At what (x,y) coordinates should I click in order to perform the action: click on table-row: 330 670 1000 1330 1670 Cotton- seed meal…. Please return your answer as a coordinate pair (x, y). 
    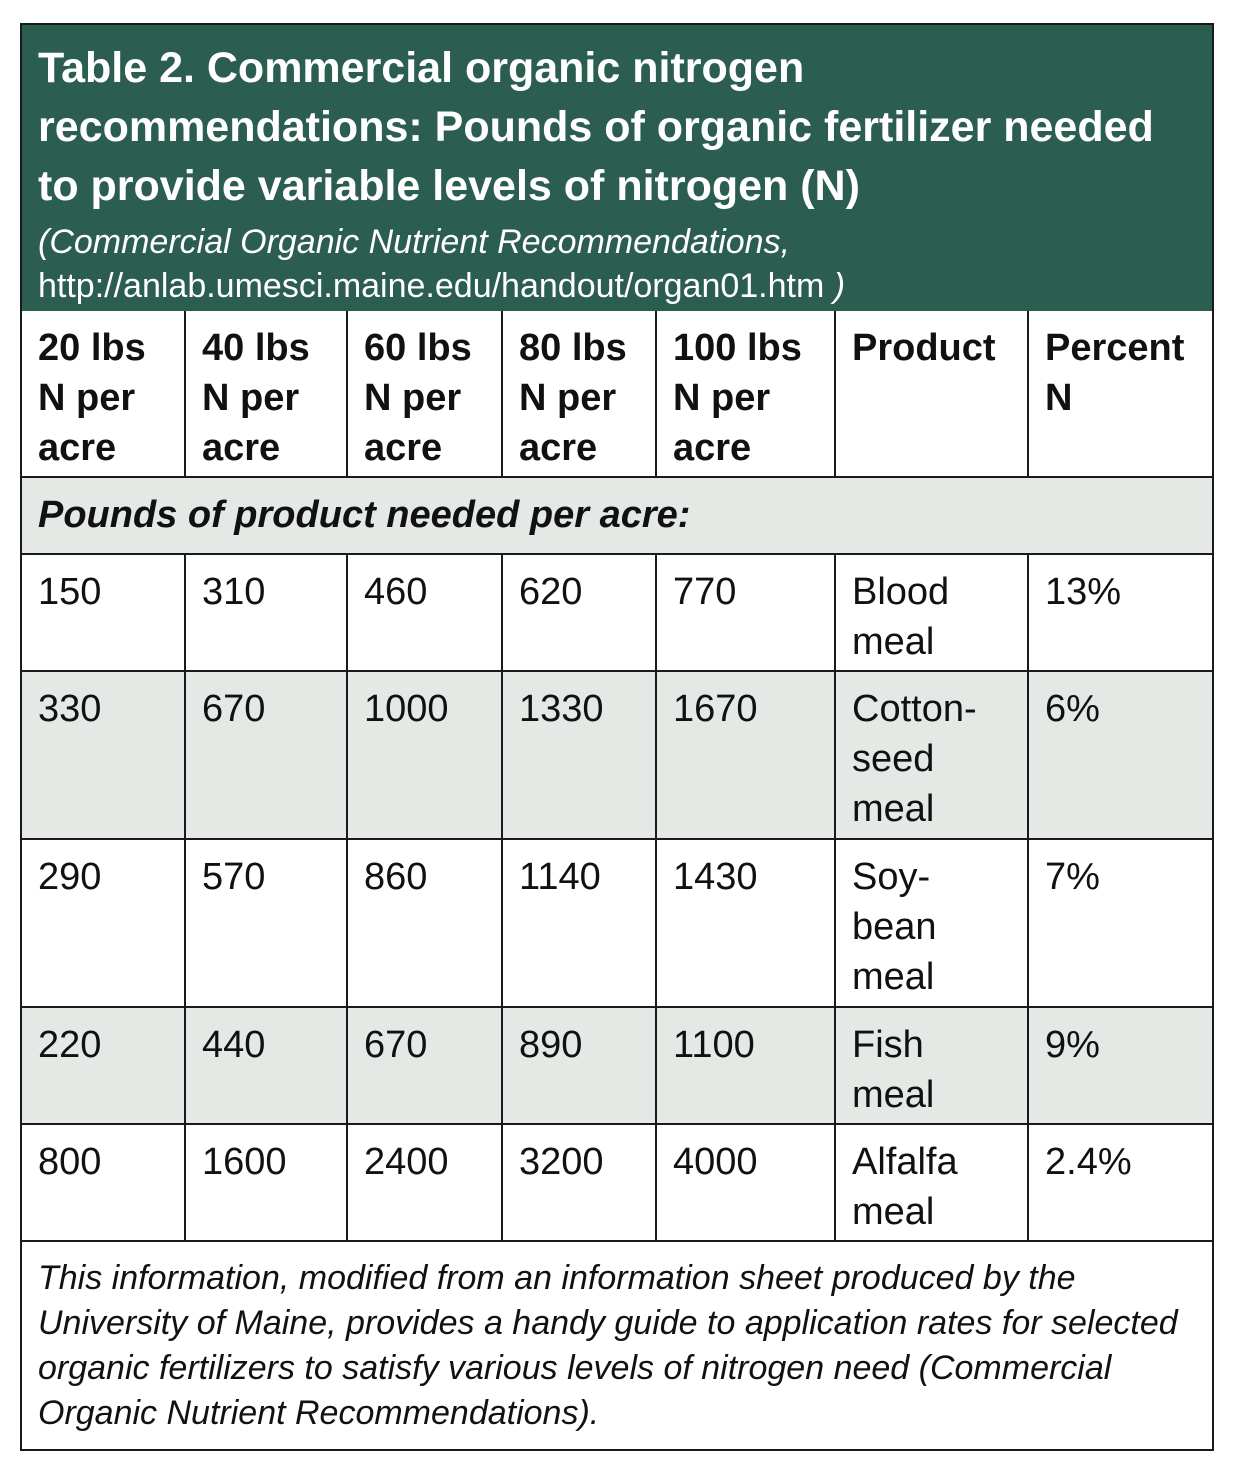
    Looking at the image, I should click on (617, 755).